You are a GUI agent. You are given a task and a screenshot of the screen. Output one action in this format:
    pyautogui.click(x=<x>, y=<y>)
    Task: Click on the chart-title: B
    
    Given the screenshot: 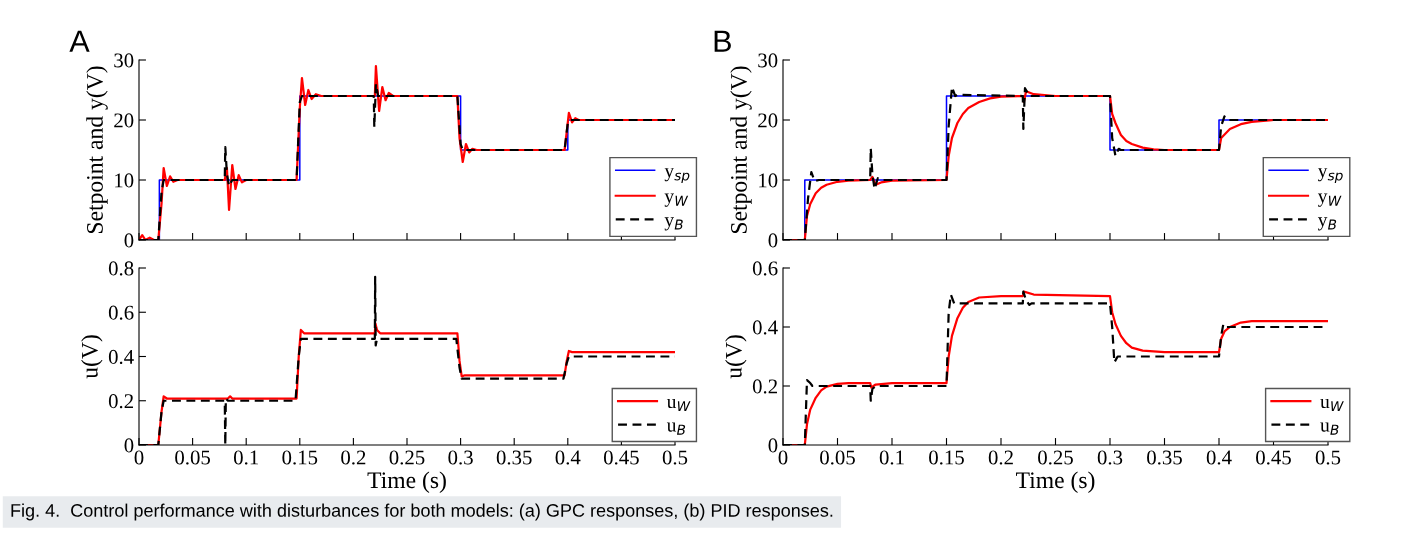 What is the action you would take?
    pyautogui.click(x=722, y=41)
    